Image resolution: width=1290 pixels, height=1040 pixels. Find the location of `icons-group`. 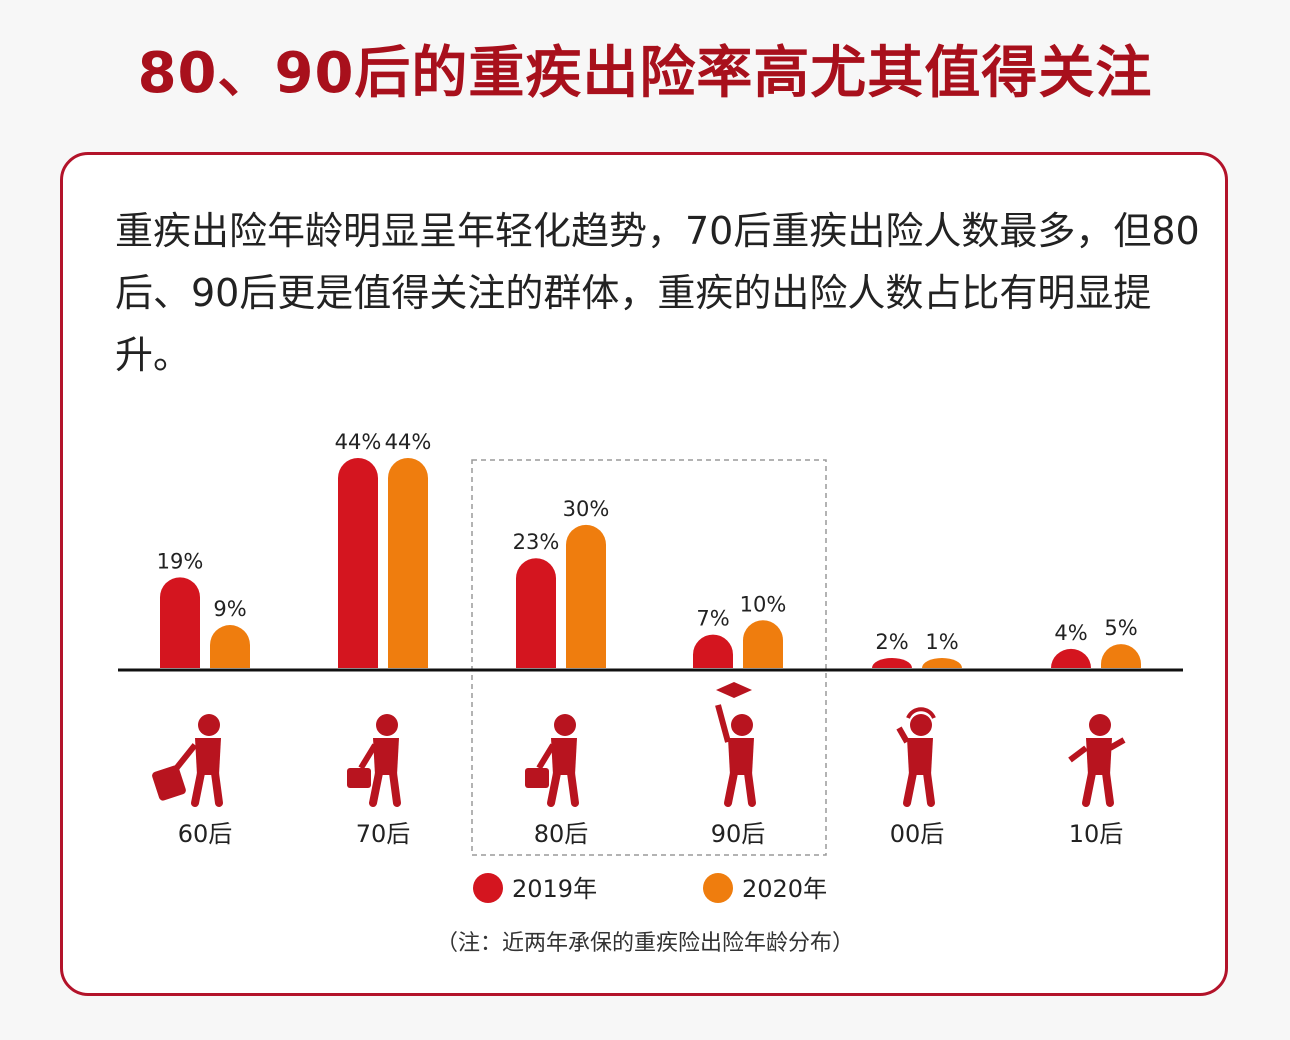

icons-group is located at coordinates (639, 744).